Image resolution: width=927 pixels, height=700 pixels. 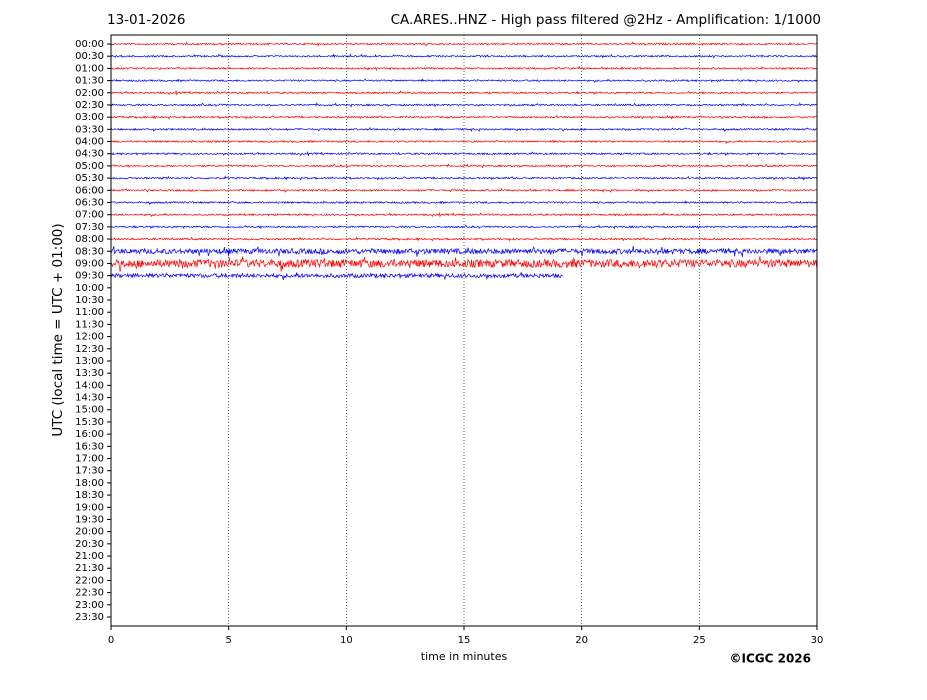 I want to click on y-tick-label: 16:30, so click(x=89, y=446).